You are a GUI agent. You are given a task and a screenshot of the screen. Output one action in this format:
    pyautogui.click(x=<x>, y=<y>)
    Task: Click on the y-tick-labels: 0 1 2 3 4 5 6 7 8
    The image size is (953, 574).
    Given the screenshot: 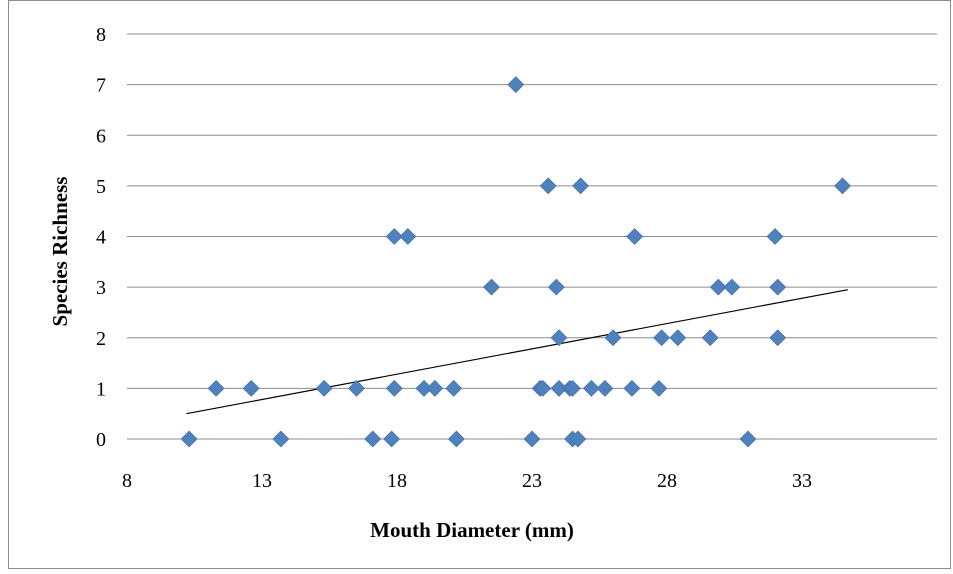 What is the action you would take?
    pyautogui.click(x=101, y=237)
    